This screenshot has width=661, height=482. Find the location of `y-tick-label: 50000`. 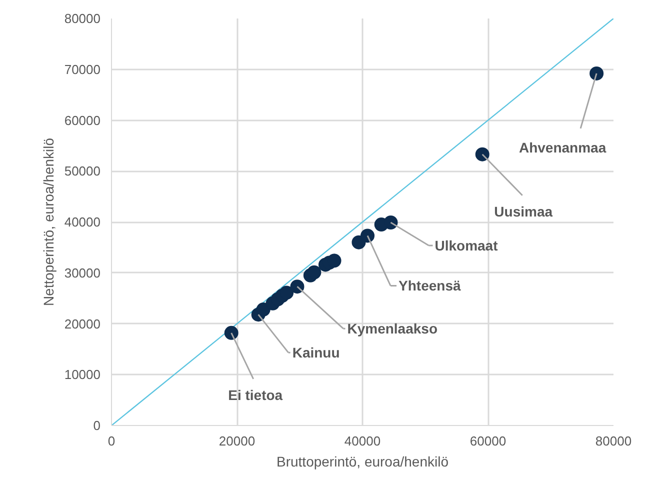

y-tick-label: 50000 is located at coordinates (82, 171).